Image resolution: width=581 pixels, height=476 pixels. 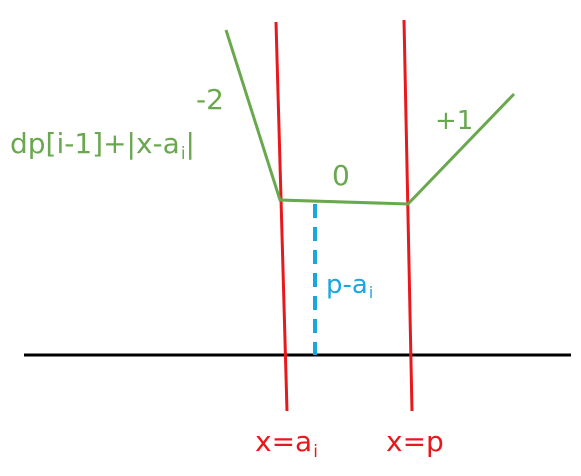 What do you see at coordinates (415, 441) in the screenshot?
I see `line-p-label: x=p` at bounding box center [415, 441].